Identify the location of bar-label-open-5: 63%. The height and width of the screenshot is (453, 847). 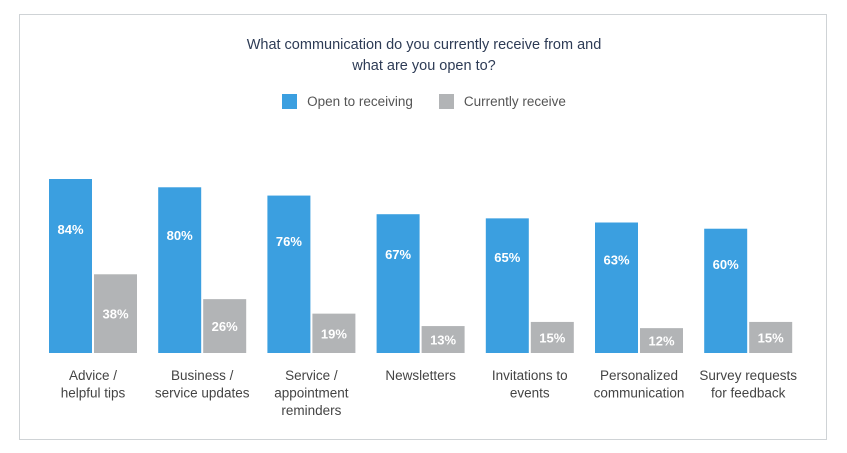
(616, 260).